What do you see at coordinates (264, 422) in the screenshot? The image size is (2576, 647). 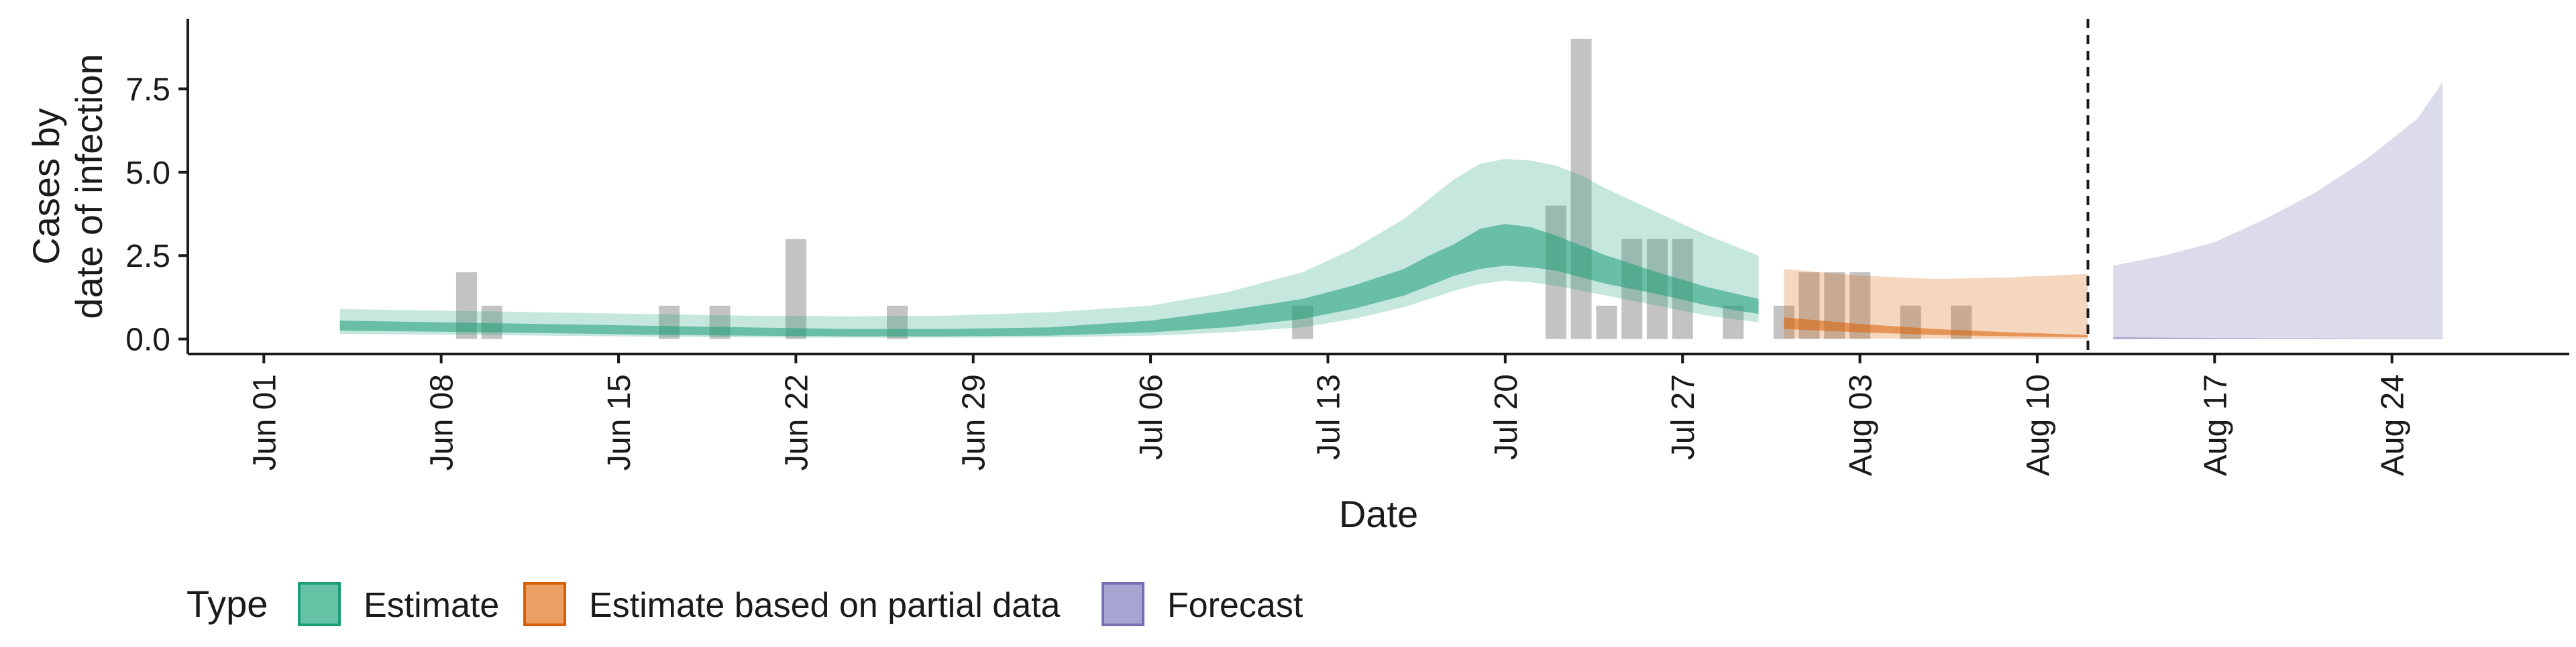 I see `x-tick-label: Jun 01` at bounding box center [264, 422].